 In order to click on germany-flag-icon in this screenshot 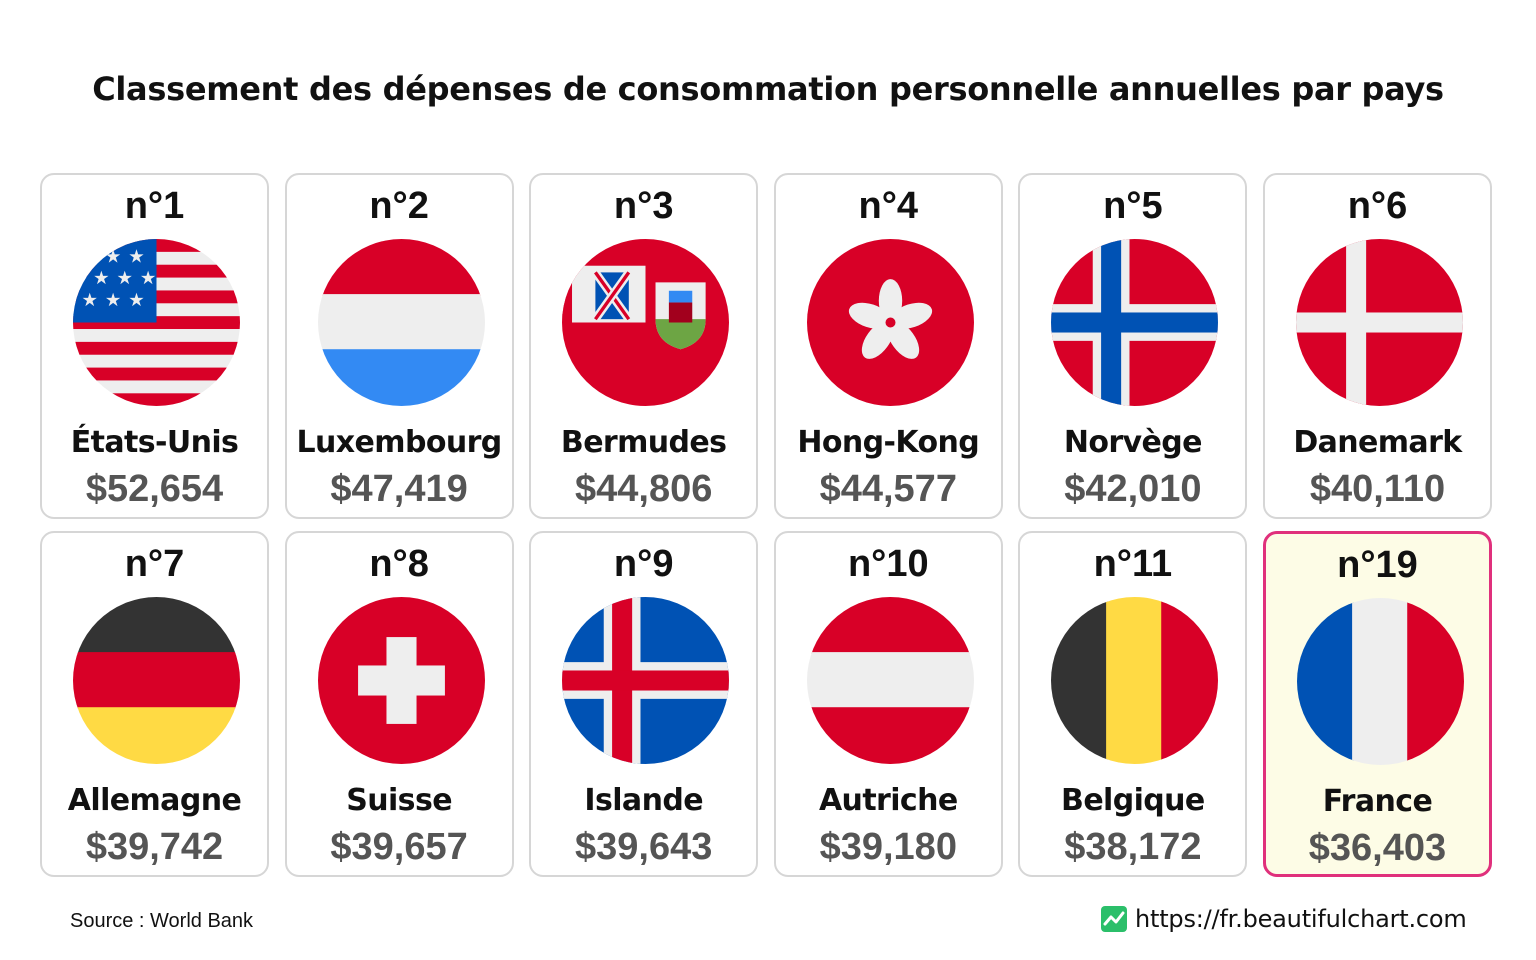, I will do `click(156, 680)`.